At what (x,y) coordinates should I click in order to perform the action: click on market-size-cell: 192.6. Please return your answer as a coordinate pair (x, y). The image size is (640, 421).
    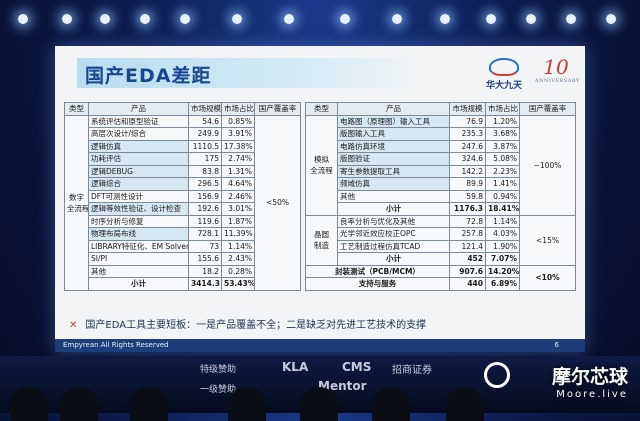
    Looking at the image, I should click on (205, 209).